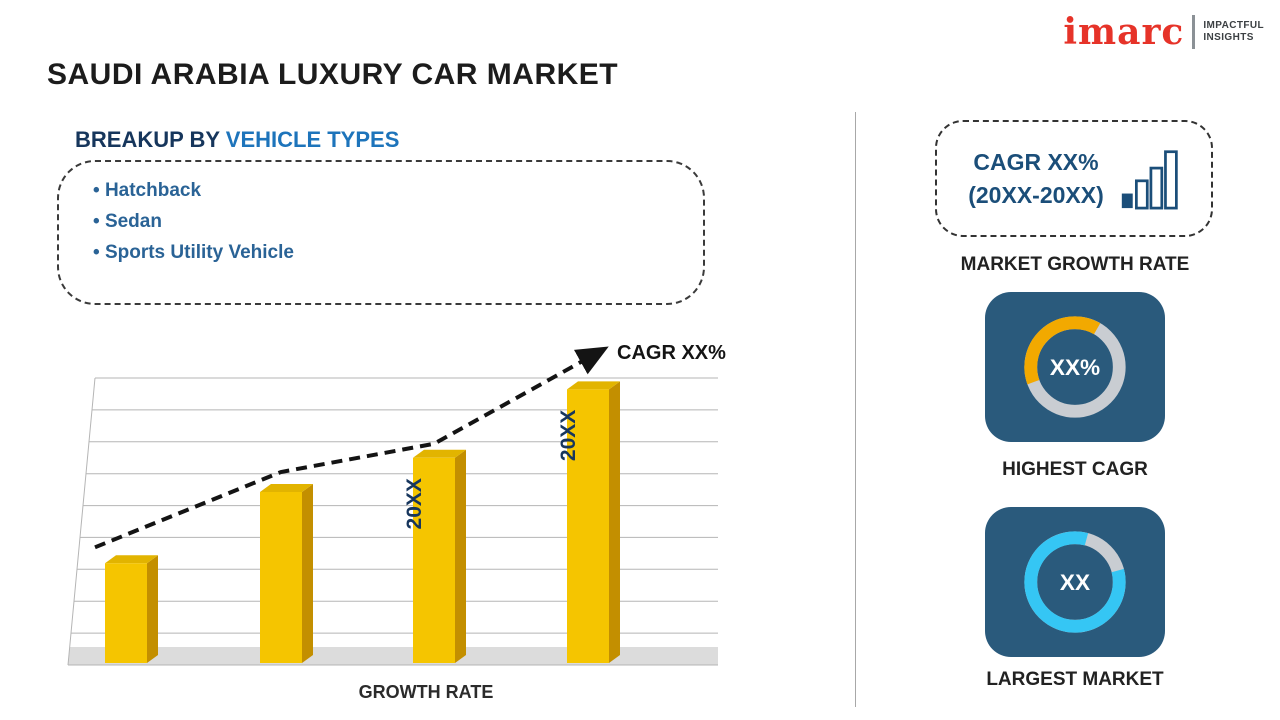 This screenshot has width=1280, height=720. What do you see at coordinates (333, 74) in the screenshot?
I see `page-title: SAUDI ARABIA LUXURY CAR MARKET` at bounding box center [333, 74].